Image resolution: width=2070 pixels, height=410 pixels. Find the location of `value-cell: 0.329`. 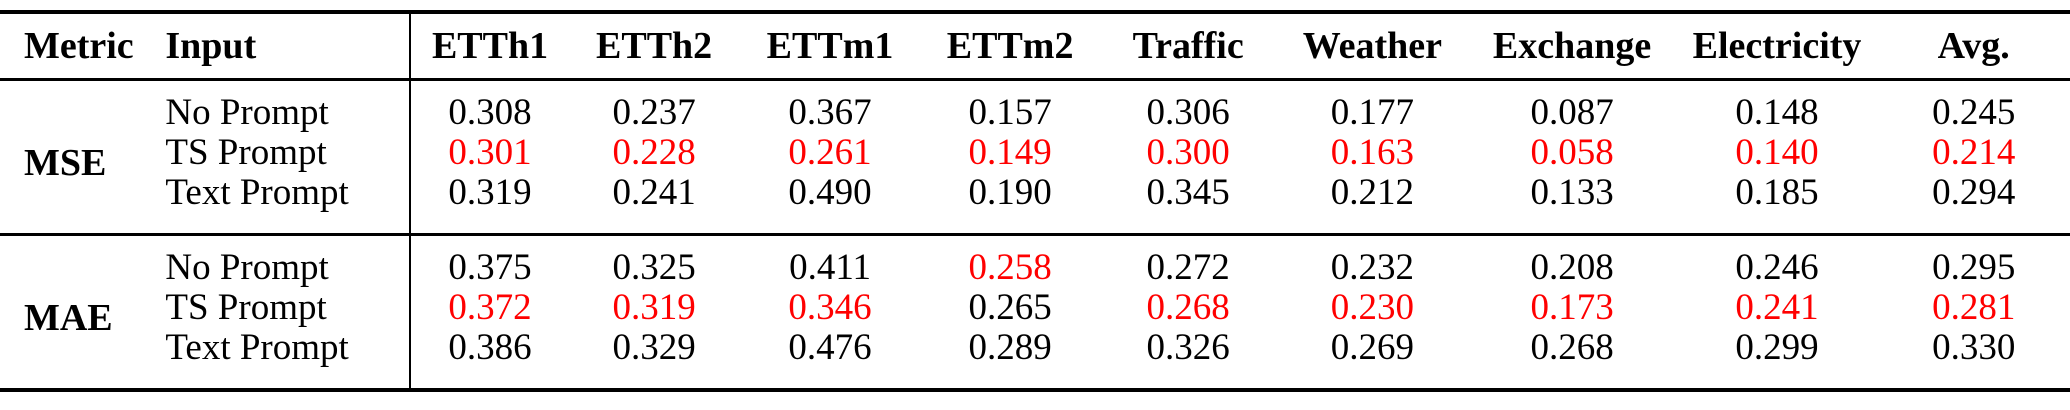

value-cell: 0.329 is located at coordinates (654, 347).